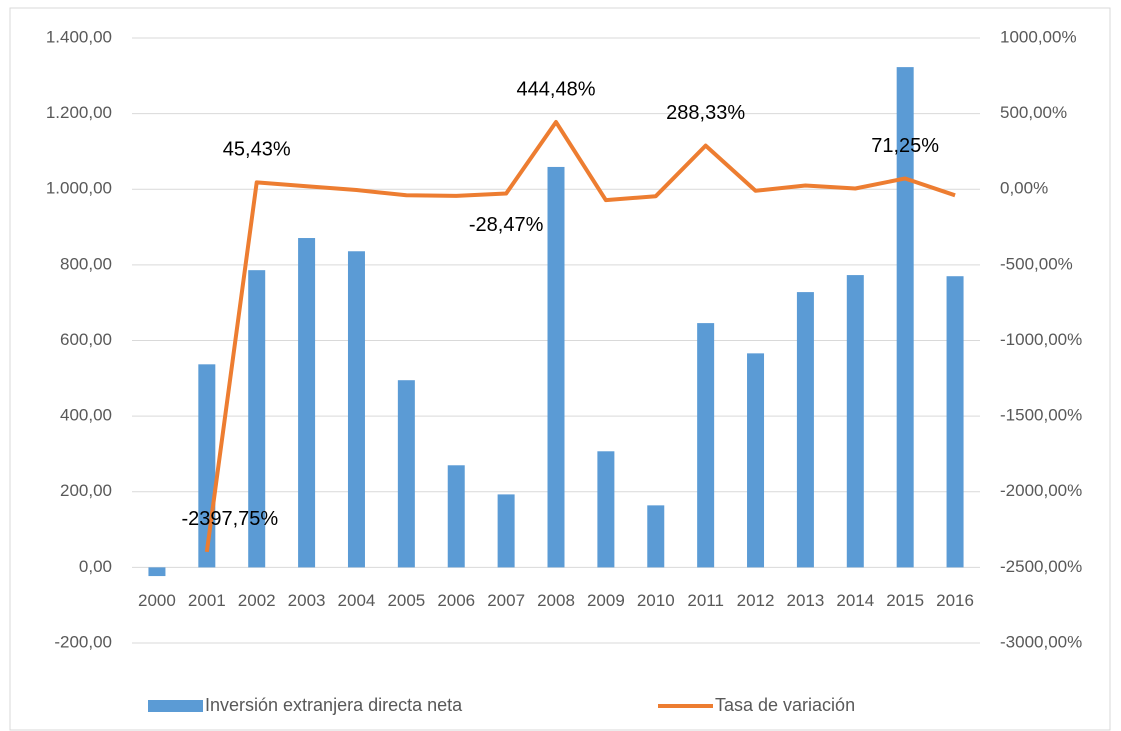  I want to click on y2-tick-label: -3000,00%, so click(1041, 641).